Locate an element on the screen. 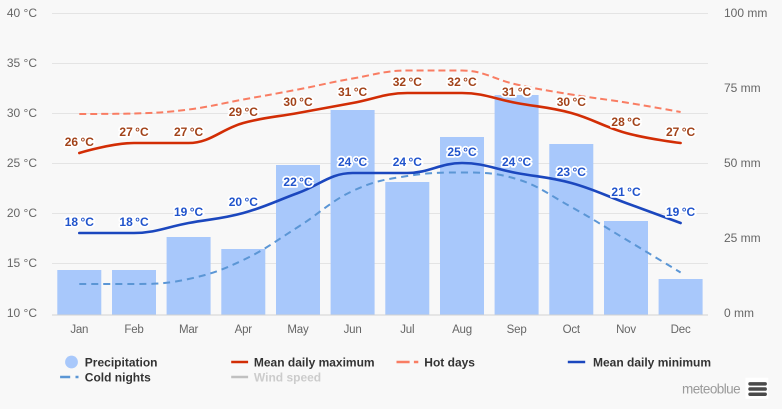 The height and width of the screenshot is (409, 782). svg-text: 10 °C is located at coordinates (22, 313).